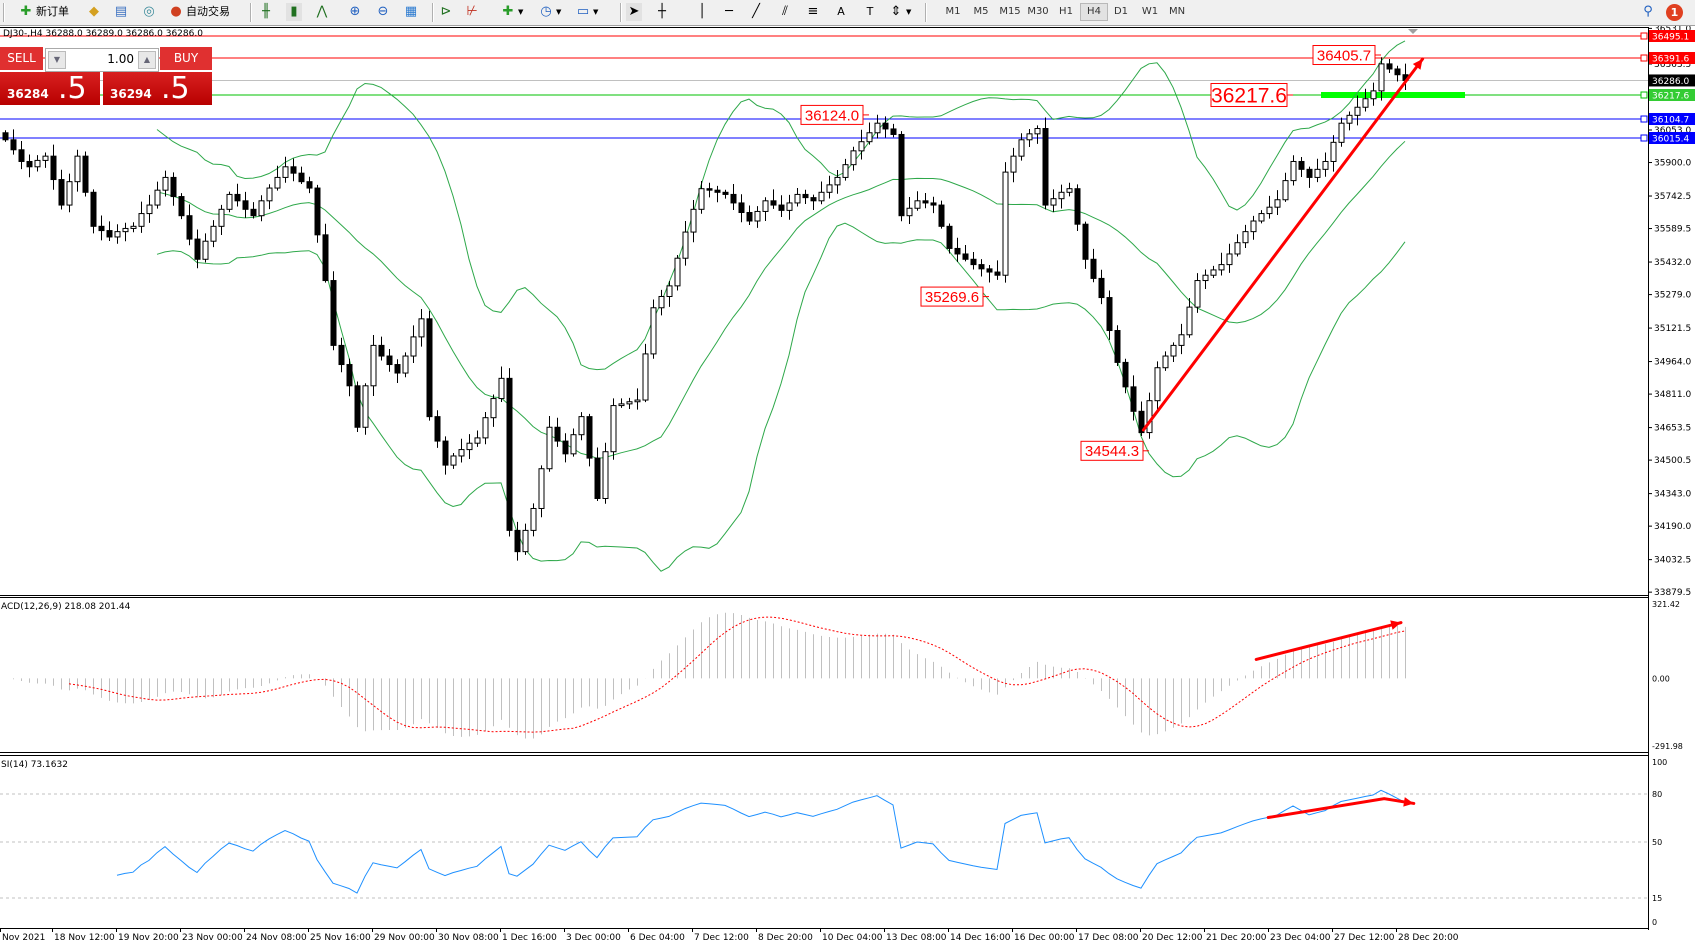  Describe the element at coordinates (266, 12) in the screenshot. I see `bar-chart-button: ╫` at that location.